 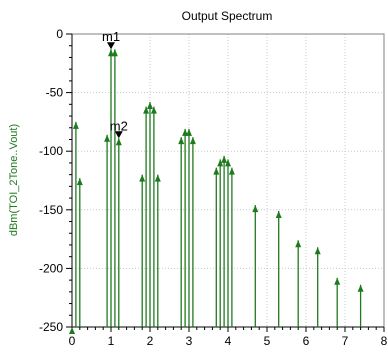 What do you see at coordinates (59, 34) in the screenshot?
I see `y-tick-label: 0` at bounding box center [59, 34].